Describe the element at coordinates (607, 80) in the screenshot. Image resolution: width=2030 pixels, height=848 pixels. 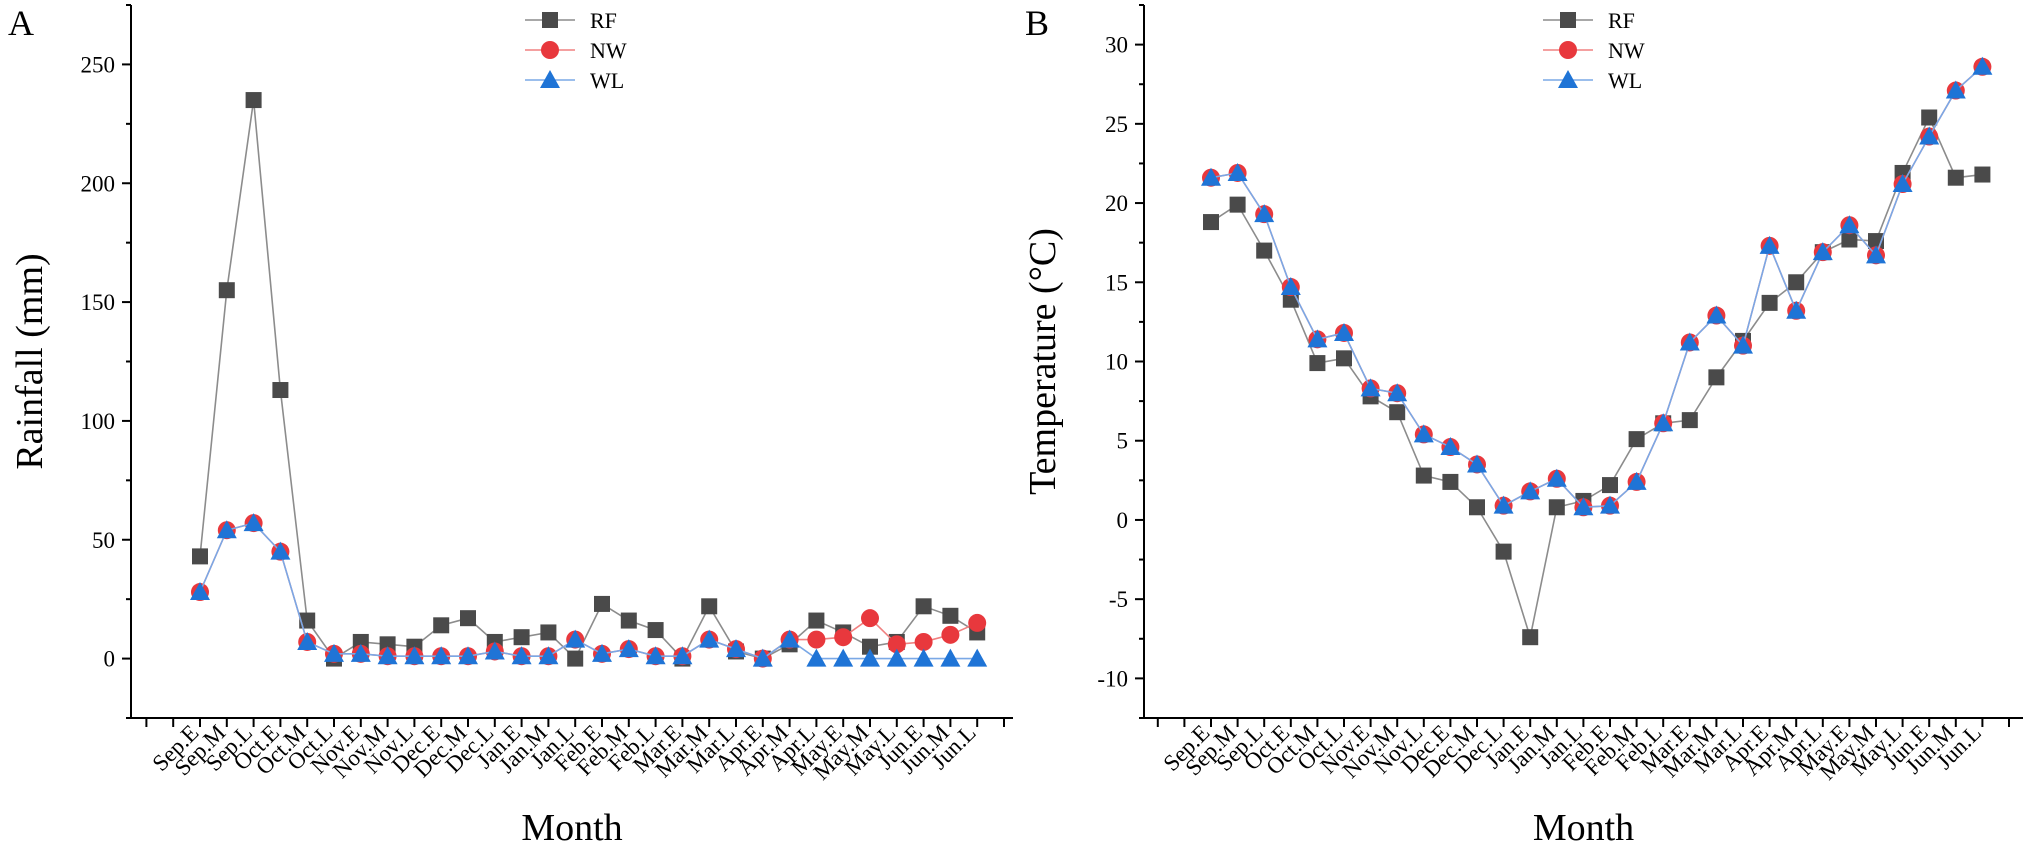
I see `panel-a-legend-label-wl: WL` at that location.